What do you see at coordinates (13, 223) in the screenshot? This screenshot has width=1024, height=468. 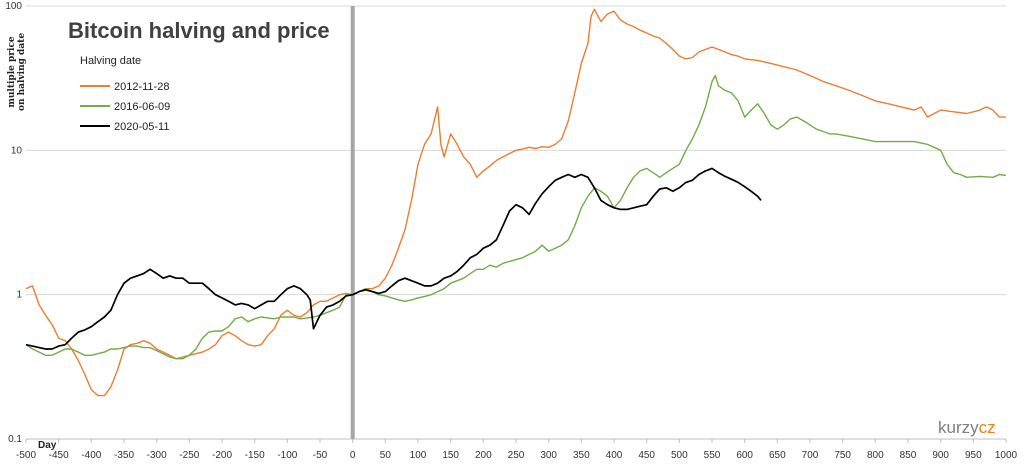 I see `y-ticks: 0.1 1 10 100` at bounding box center [13, 223].